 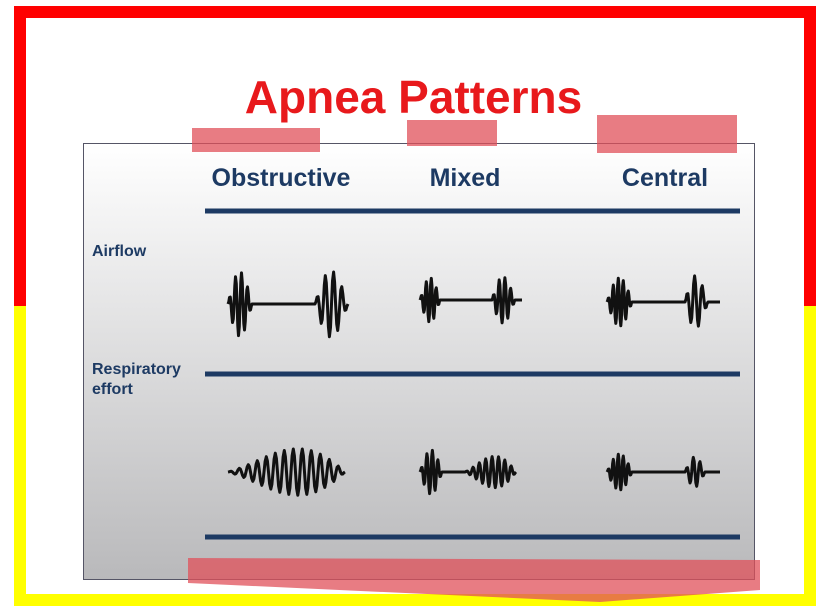 I want to click on row-label: Respiratory effort, so click(x=136, y=379).